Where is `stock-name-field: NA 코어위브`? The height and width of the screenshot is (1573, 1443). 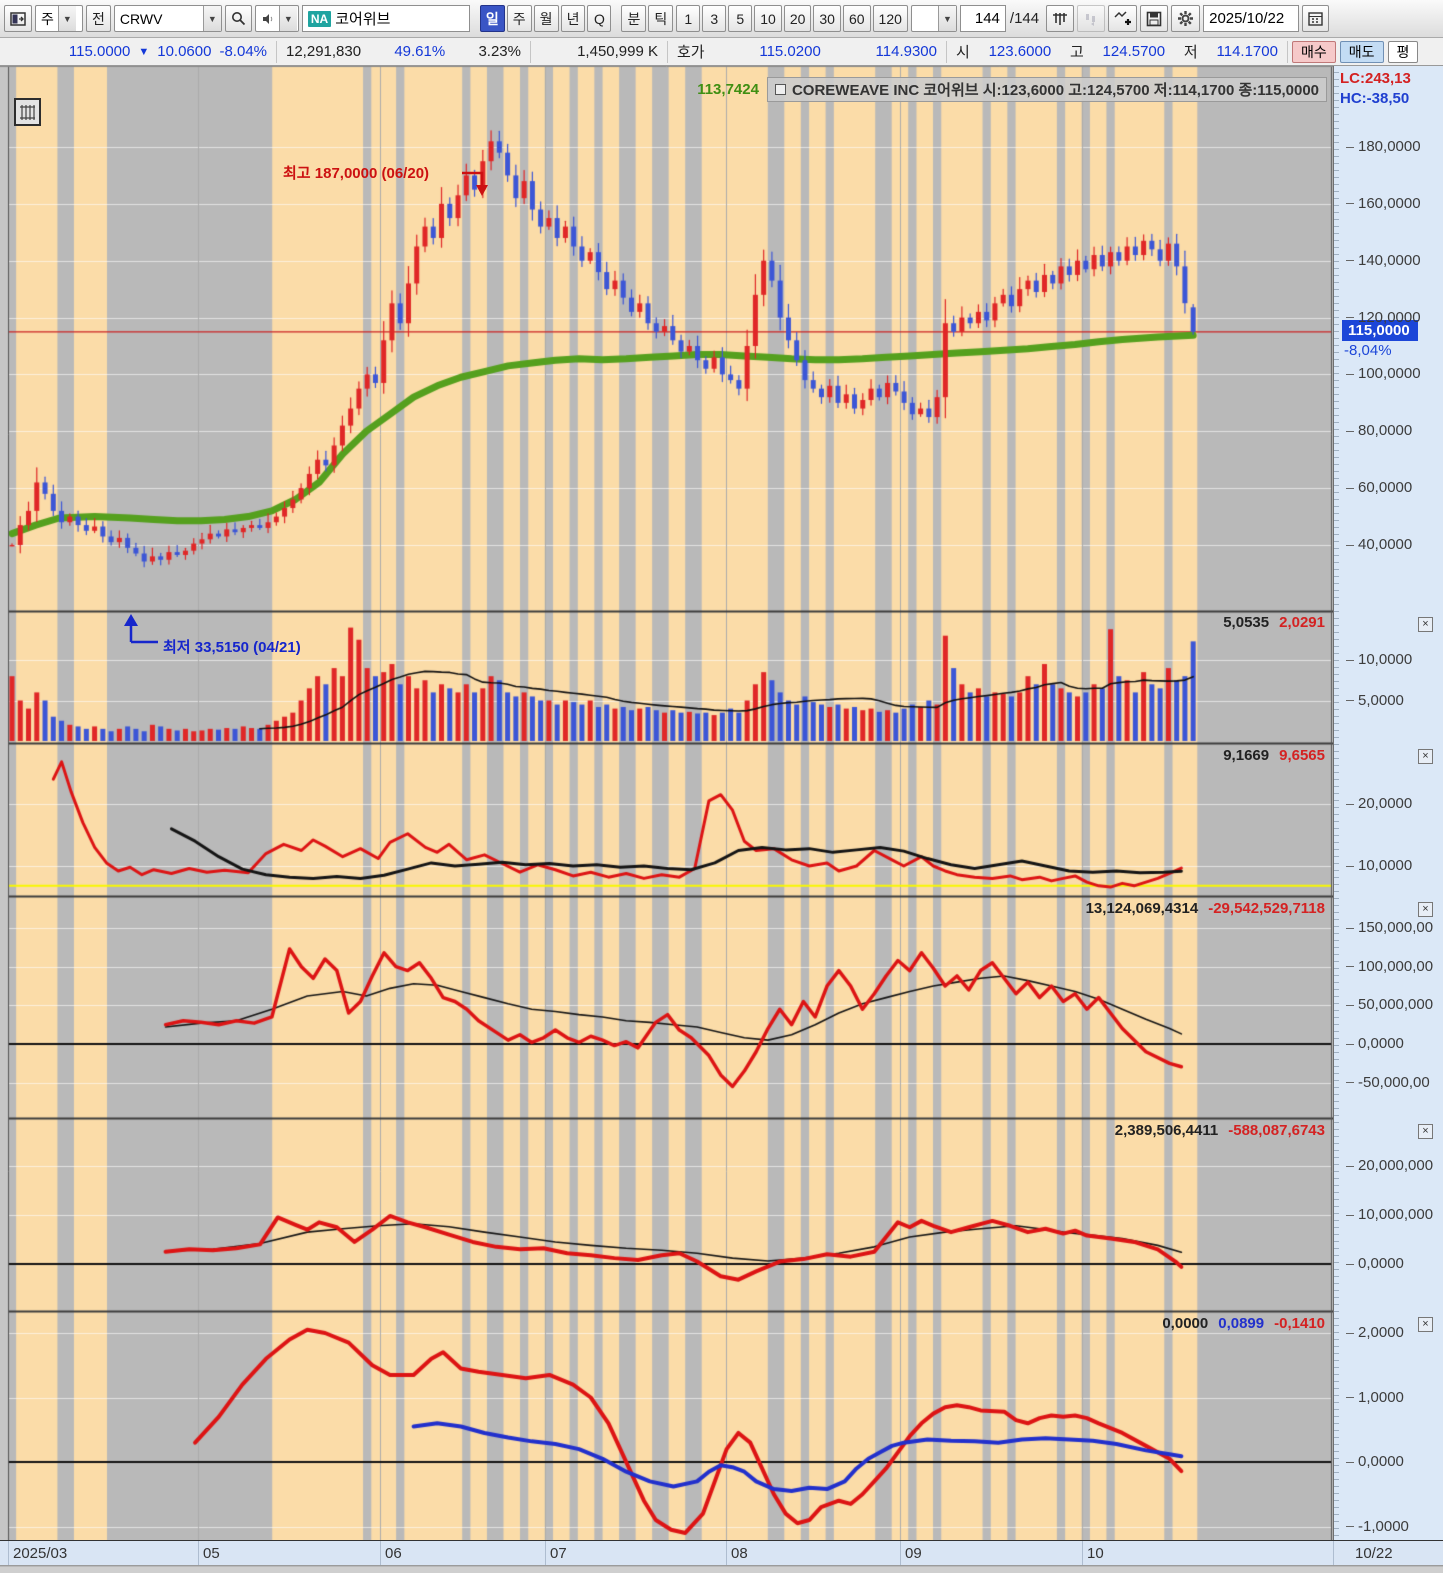
stock-name-field: NA 코어위브 is located at coordinates (385, 18).